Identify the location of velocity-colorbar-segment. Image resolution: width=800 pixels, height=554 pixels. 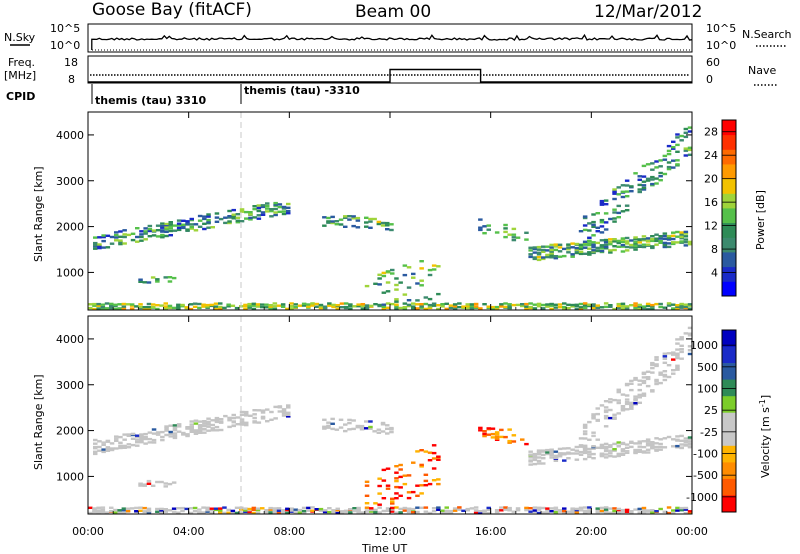
(729, 405).